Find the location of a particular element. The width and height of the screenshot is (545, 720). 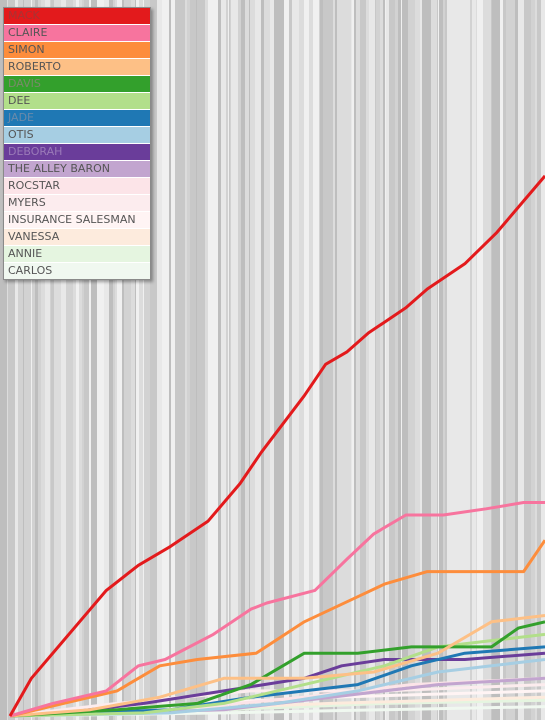

series-line-davis is located at coordinates (277, 669).